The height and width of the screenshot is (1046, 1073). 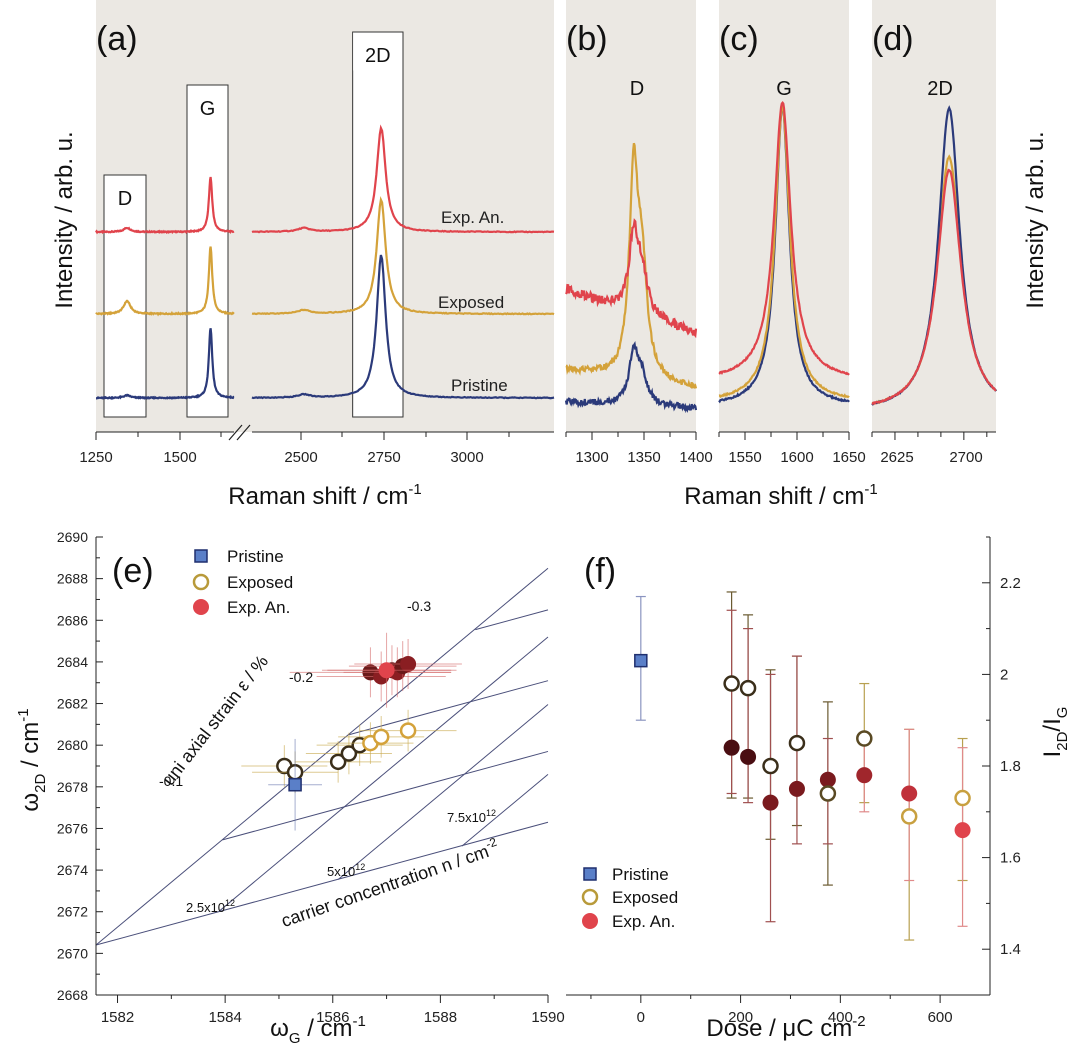 What do you see at coordinates (547, 1017) in the screenshot?
I see `x-tick-label: 1590` at bounding box center [547, 1017].